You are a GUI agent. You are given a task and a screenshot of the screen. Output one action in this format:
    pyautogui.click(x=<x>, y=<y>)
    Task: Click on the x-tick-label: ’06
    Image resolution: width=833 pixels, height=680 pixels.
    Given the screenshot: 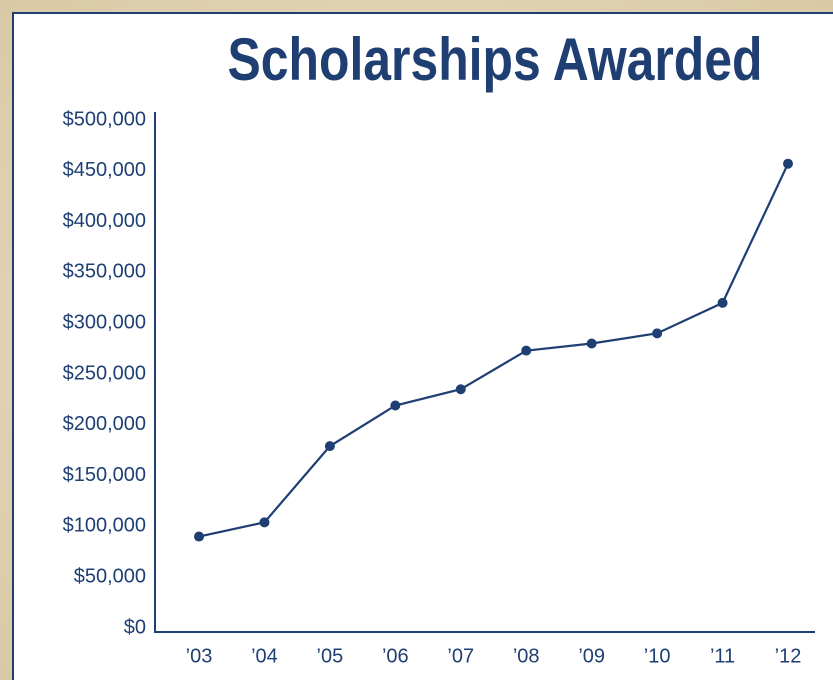 What is the action you would take?
    pyautogui.click(x=395, y=656)
    